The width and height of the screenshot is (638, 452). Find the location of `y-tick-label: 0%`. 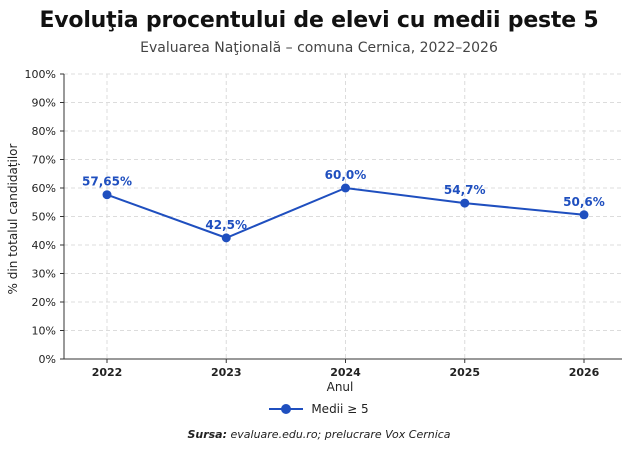

y-tick-label: 0% is located at coordinates (47, 359).